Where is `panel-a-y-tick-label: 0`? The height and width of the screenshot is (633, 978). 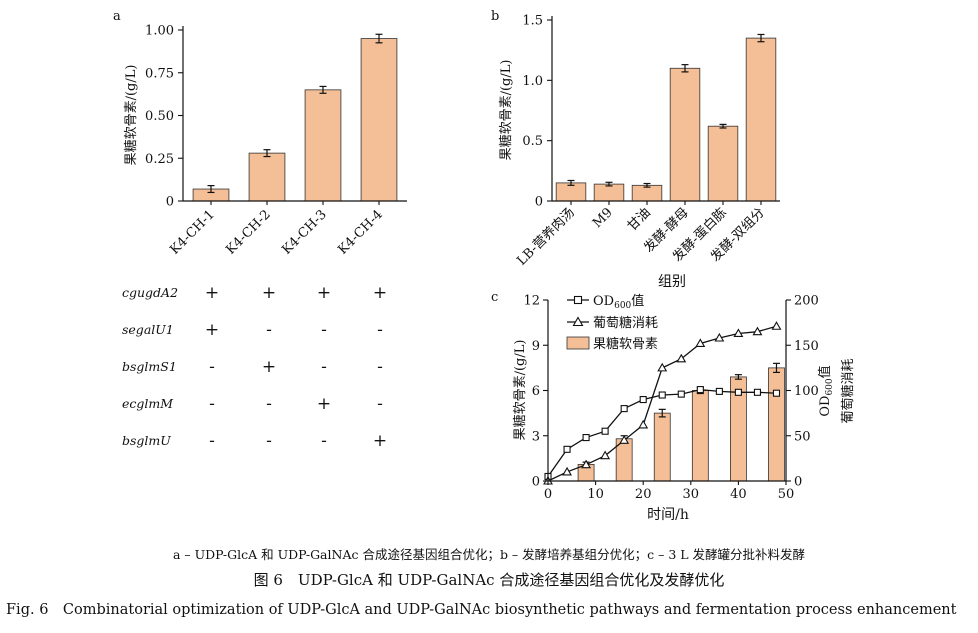
panel-a-y-tick-label: 0 is located at coordinates (170, 202).